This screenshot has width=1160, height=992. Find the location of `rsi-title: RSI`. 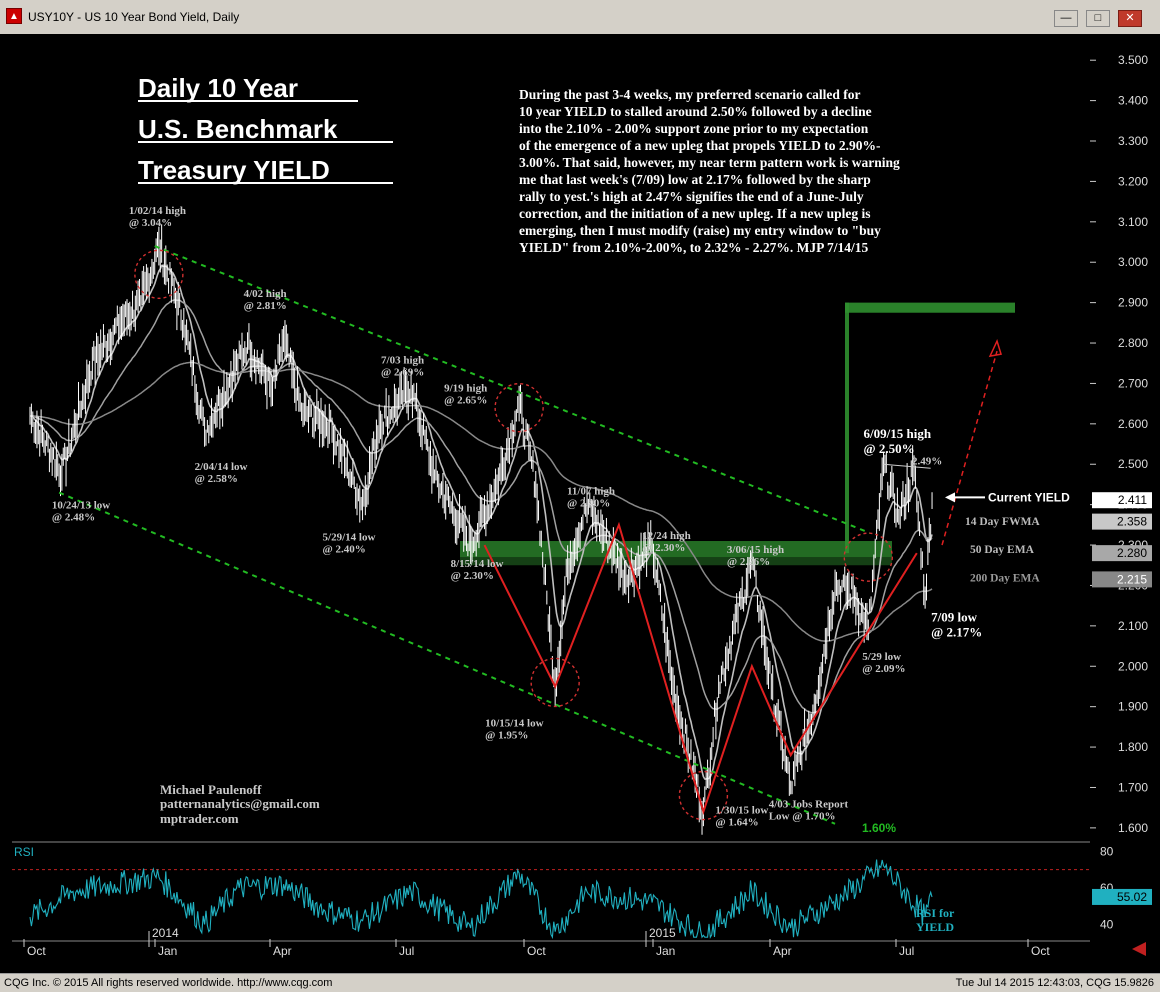

rsi-title: RSI is located at coordinates (24, 852).